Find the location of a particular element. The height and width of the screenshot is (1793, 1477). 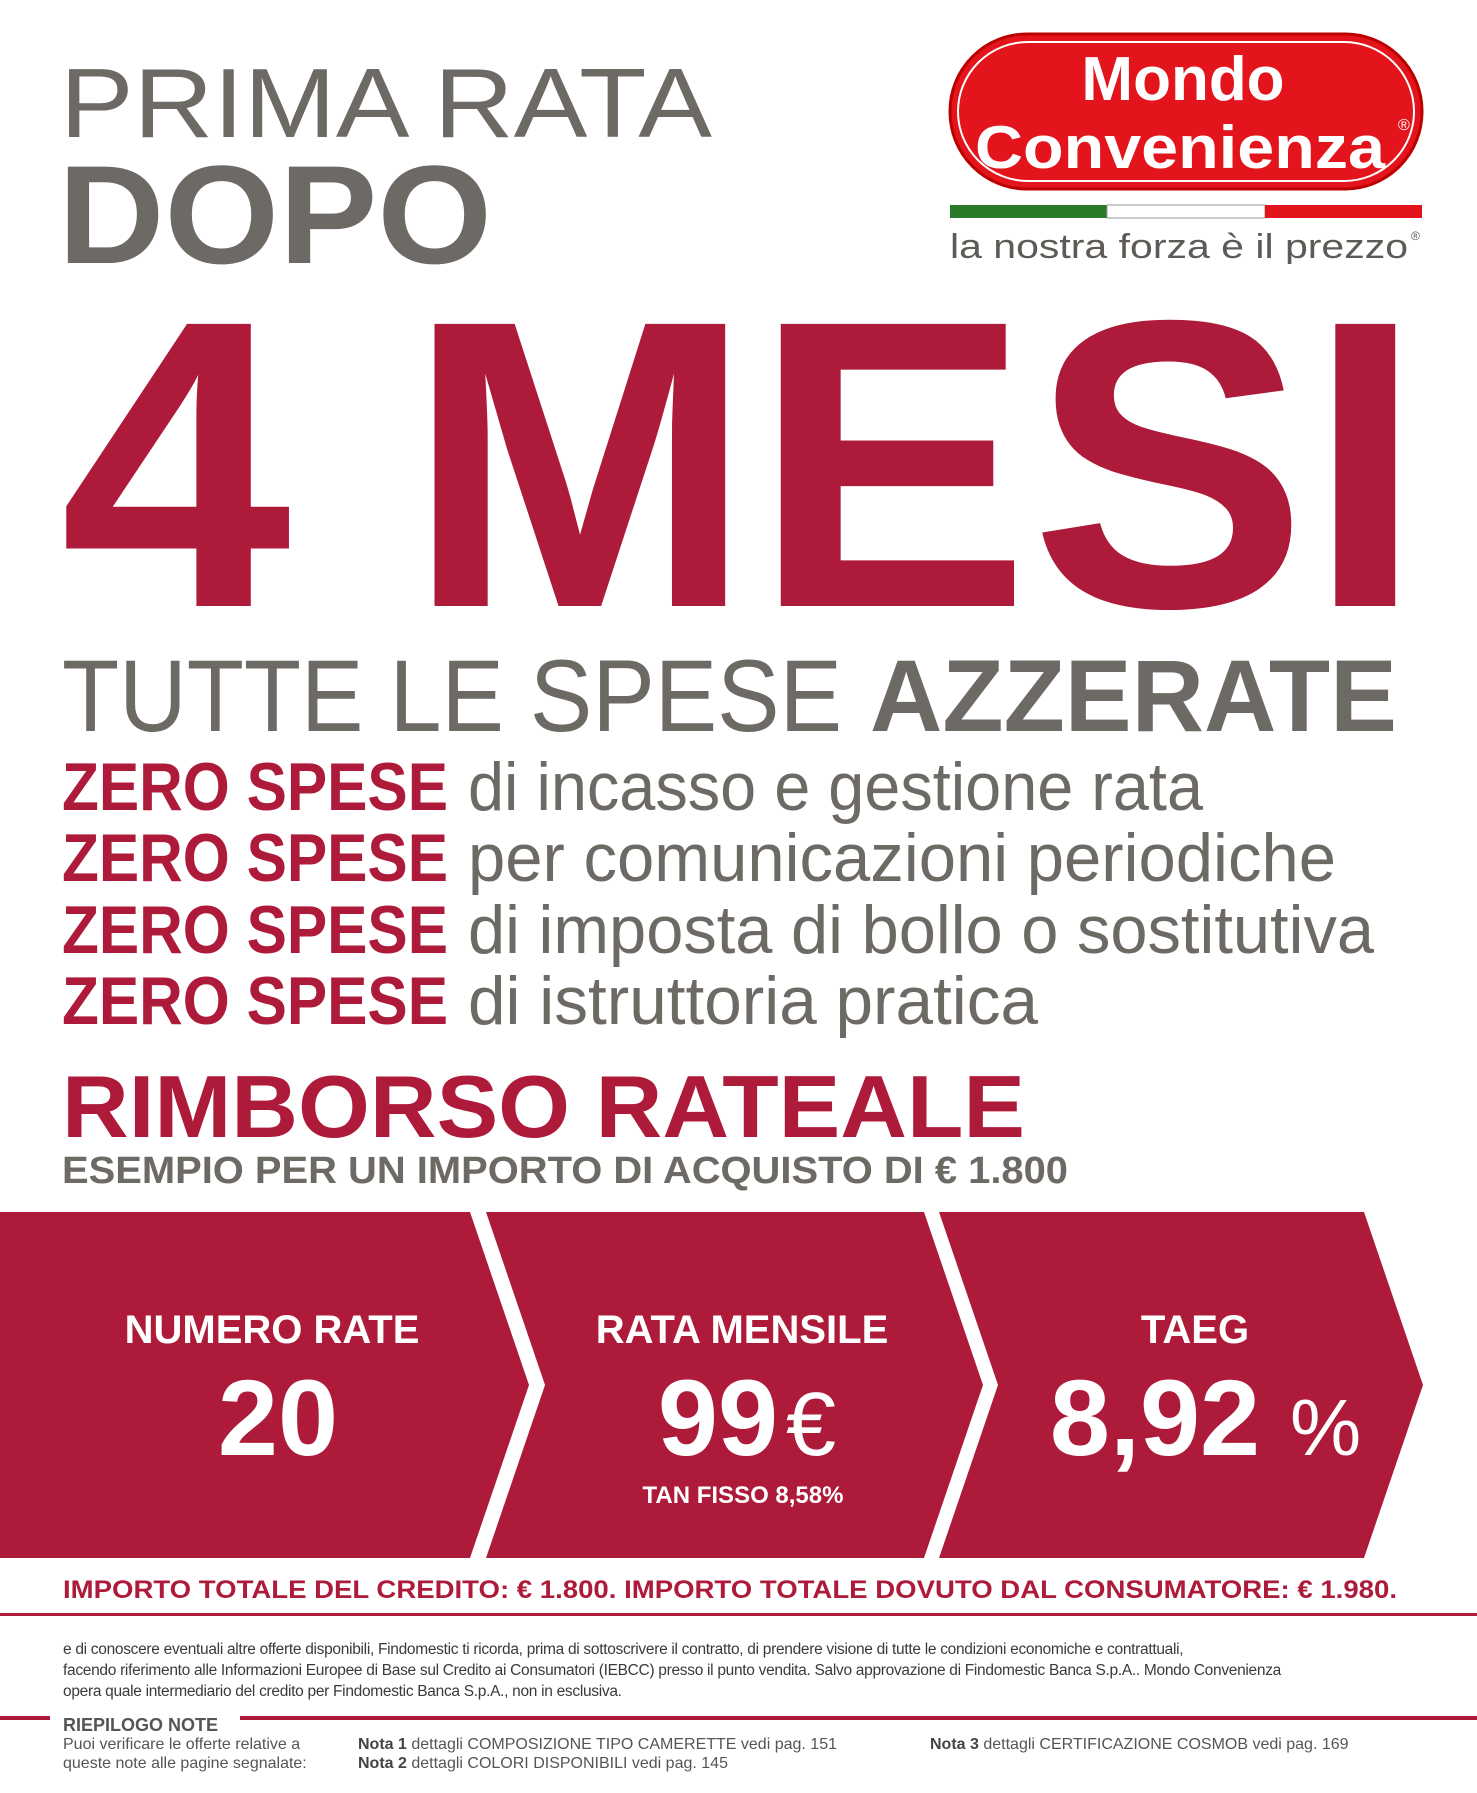

zero-spese-text: di istruttoria pratica is located at coordinates (753, 1001).